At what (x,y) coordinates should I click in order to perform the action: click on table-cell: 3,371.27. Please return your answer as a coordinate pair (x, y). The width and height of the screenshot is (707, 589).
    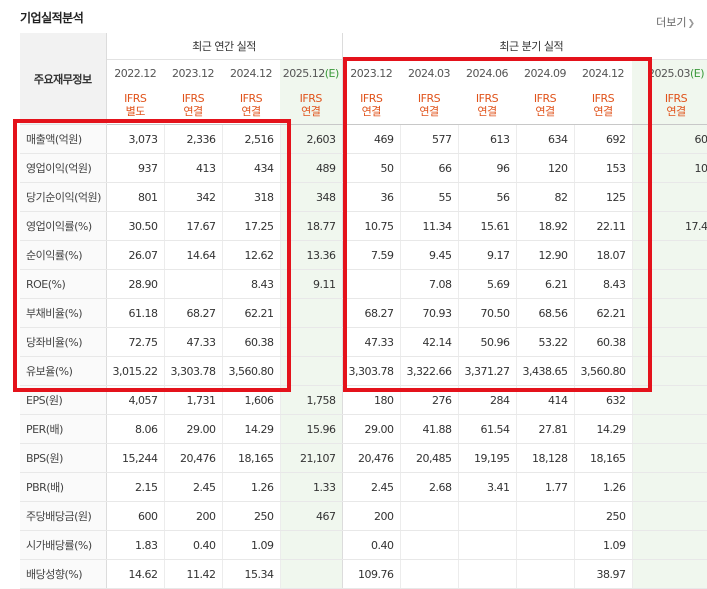
    Looking at the image, I should click on (487, 371).